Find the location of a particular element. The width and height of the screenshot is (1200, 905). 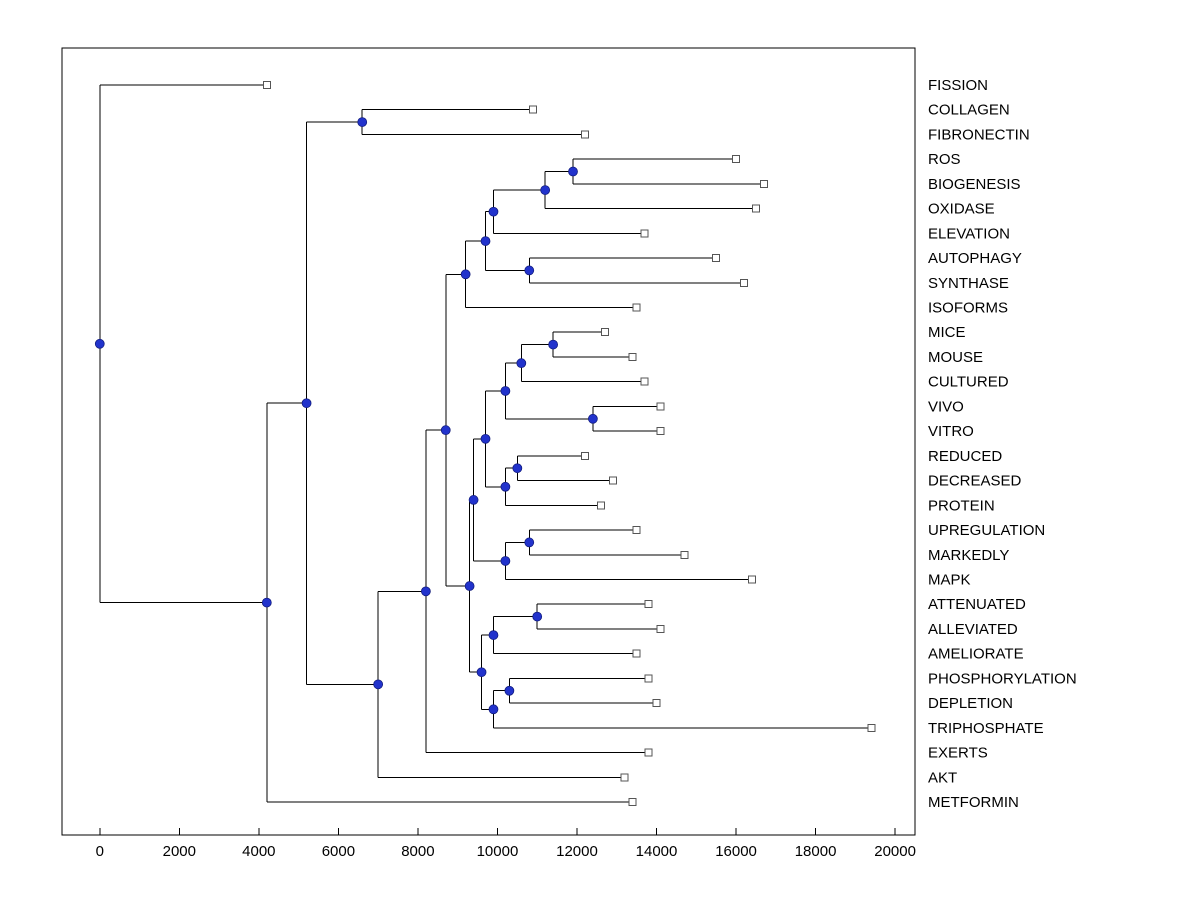

leaf-label: OXIDASE is located at coordinates (961, 209).